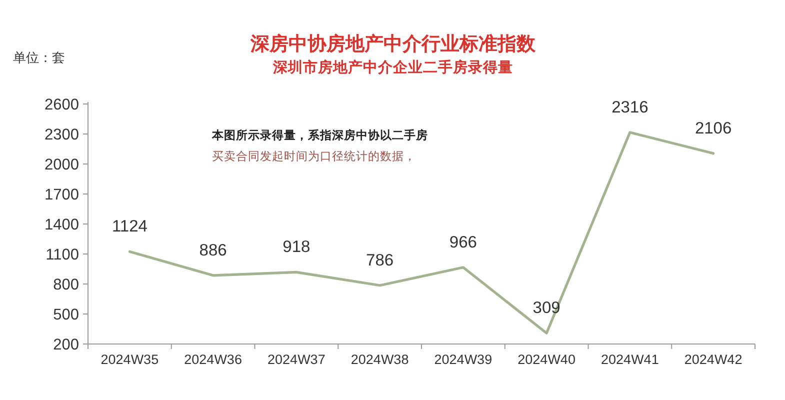 The height and width of the screenshot is (400, 785). Describe the element at coordinates (546, 308) in the screenshot. I see `data-label: 309` at that location.